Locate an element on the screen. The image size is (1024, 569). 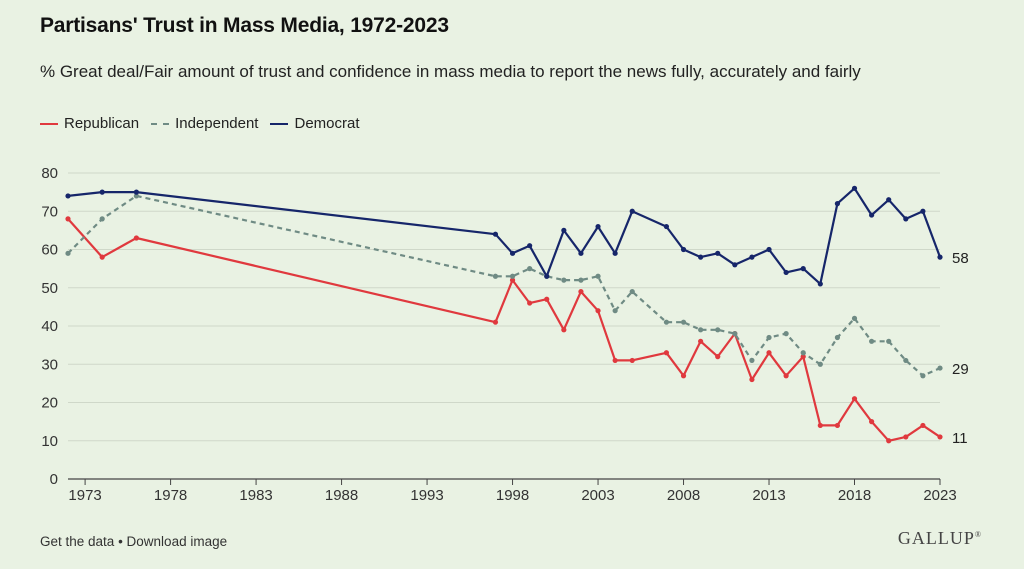
point-independent-2003 is located at coordinates (598, 276).